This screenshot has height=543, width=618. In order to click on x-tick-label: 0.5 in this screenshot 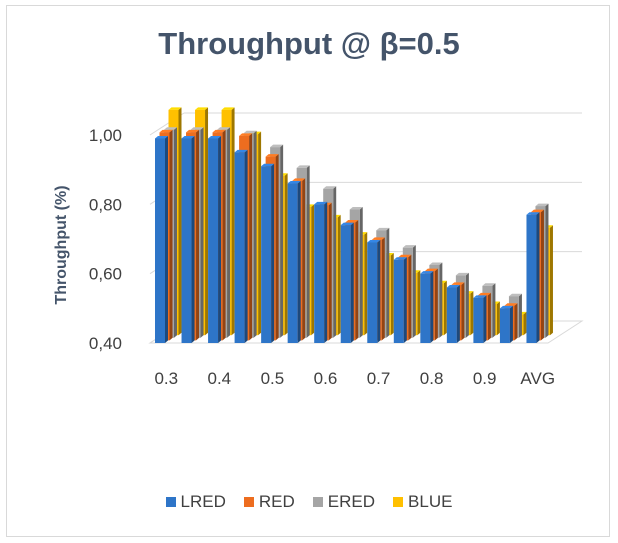, I will do `click(273, 378)`.